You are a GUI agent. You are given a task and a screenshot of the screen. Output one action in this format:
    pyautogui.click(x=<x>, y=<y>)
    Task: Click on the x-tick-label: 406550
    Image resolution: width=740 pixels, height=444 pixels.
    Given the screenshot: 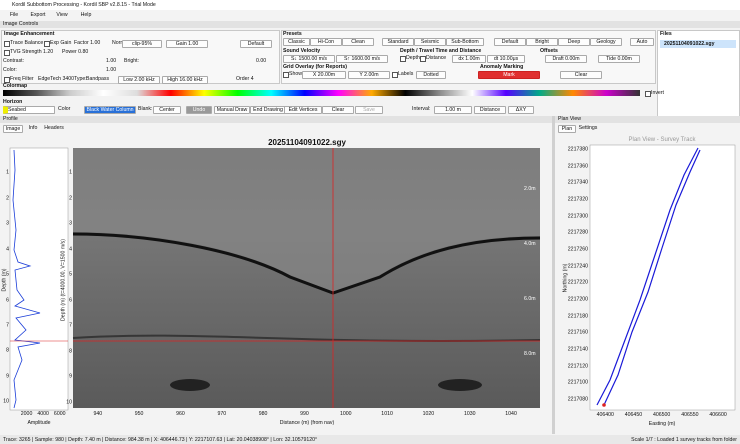 What is the action you would take?
    pyautogui.click(x=690, y=415)
    